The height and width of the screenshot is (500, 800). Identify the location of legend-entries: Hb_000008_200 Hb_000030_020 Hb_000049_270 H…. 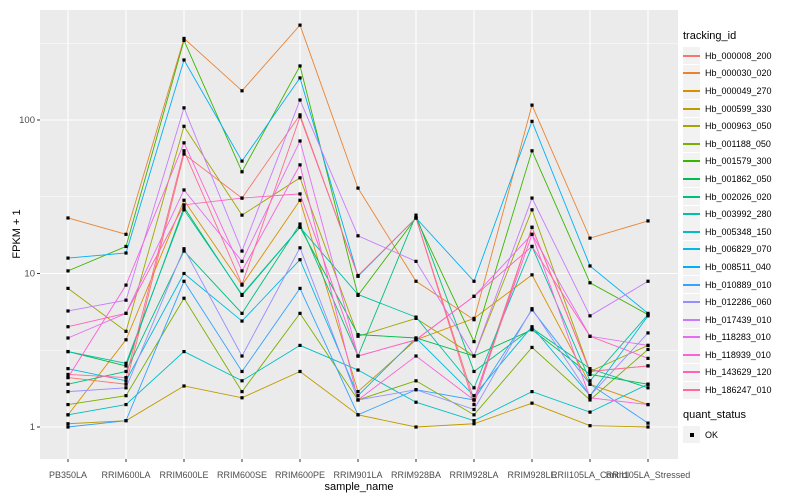
(741, 223).